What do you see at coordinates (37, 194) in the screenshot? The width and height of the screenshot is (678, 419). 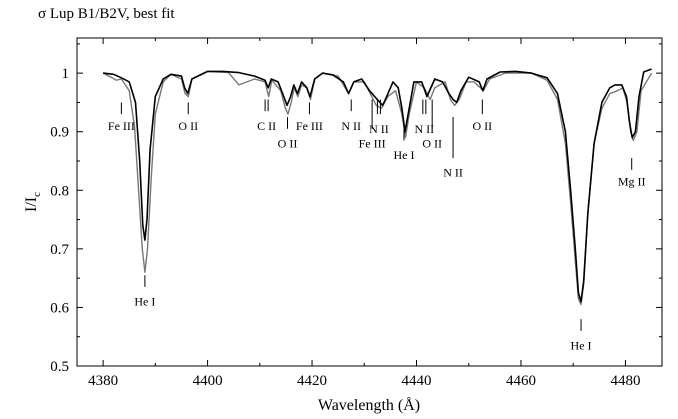 I see `y-axis-title-sub: c` at bounding box center [37, 194].